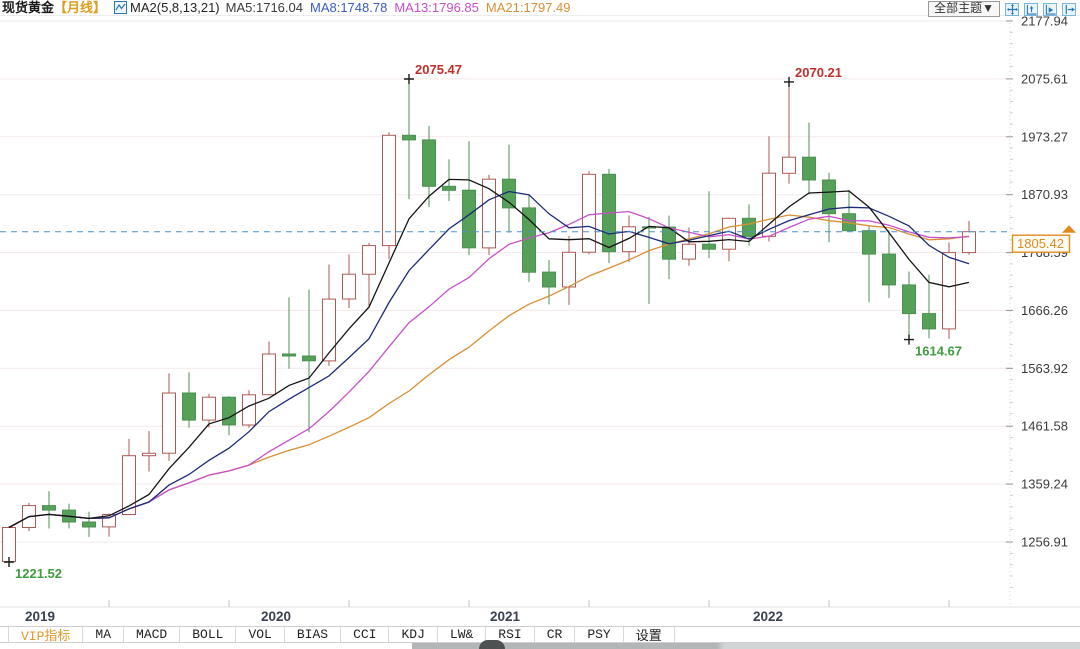  What do you see at coordinates (1044, 78) in the screenshot?
I see `svg-text: 2075.61` at bounding box center [1044, 78].